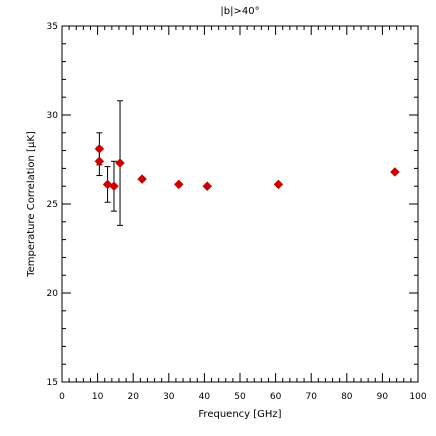 The height and width of the screenshot is (436, 436). I want to click on y-tick-label: 25, so click(52, 205).